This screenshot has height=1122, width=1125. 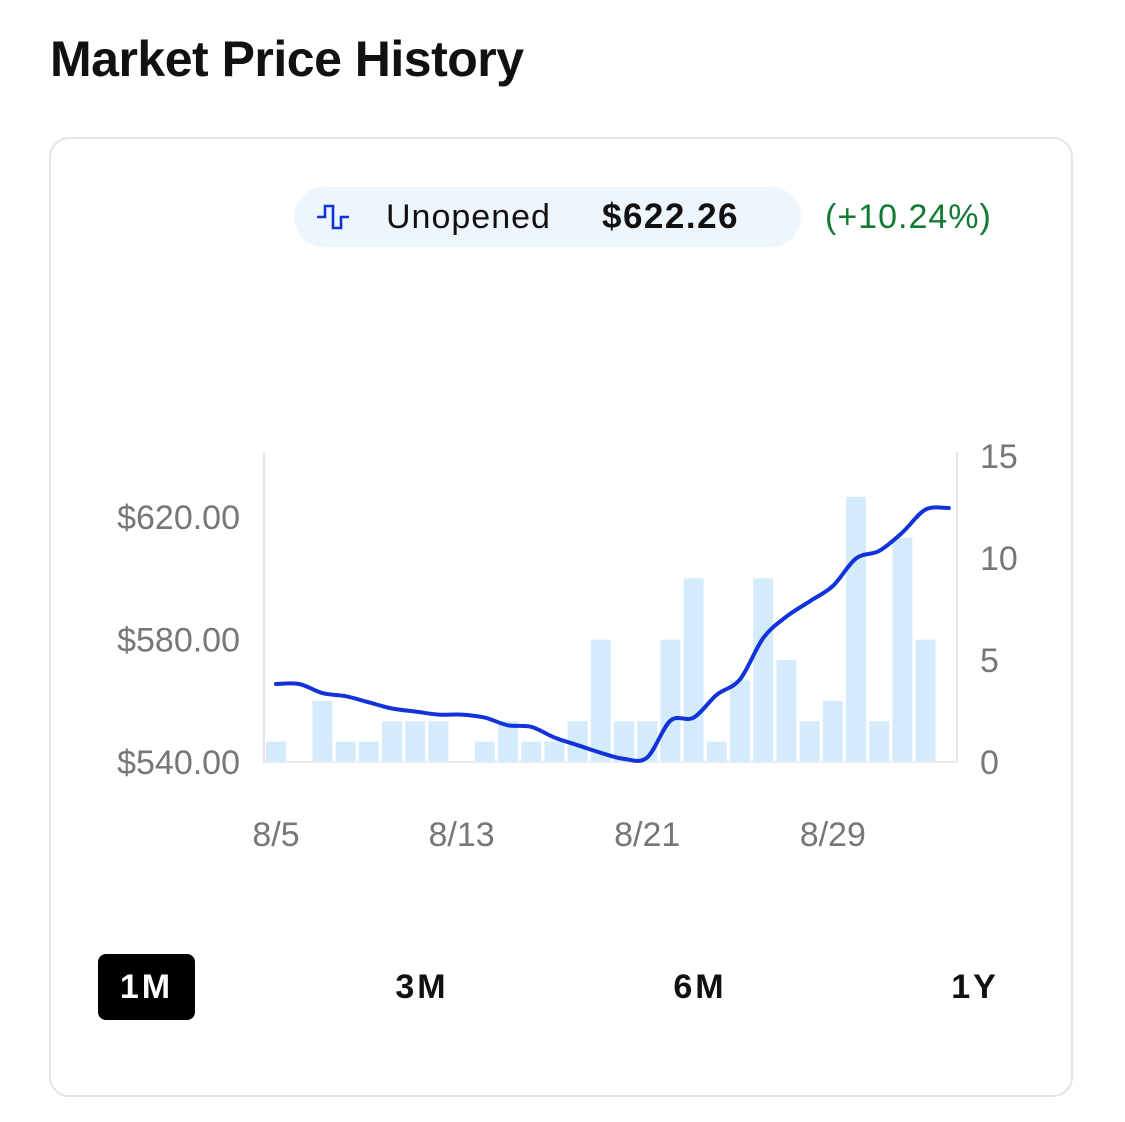 What do you see at coordinates (178, 763) in the screenshot?
I see `y-left-tick-label: $540.00` at bounding box center [178, 763].